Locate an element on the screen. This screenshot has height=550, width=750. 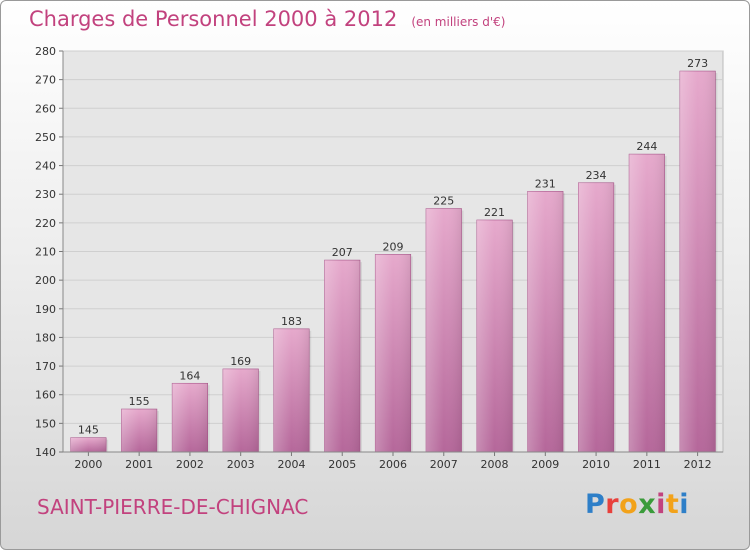
y-tick-label: 280 is located at coordinates (45, 51).